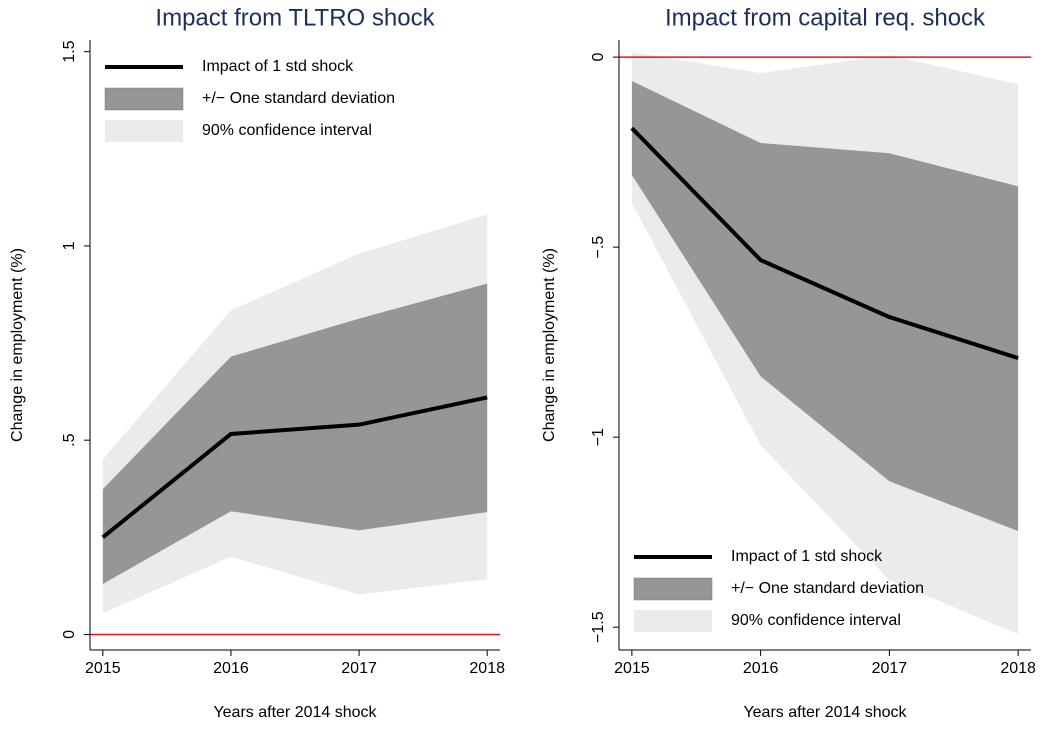  I want to click on y-tick-label: 1.5, so click(69, 51).